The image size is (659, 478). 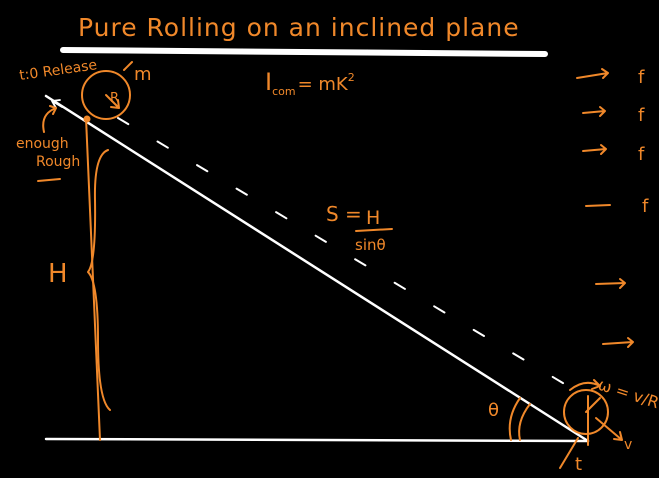 I want to click on rotation-arc-icon, so click(x=585, y=385).